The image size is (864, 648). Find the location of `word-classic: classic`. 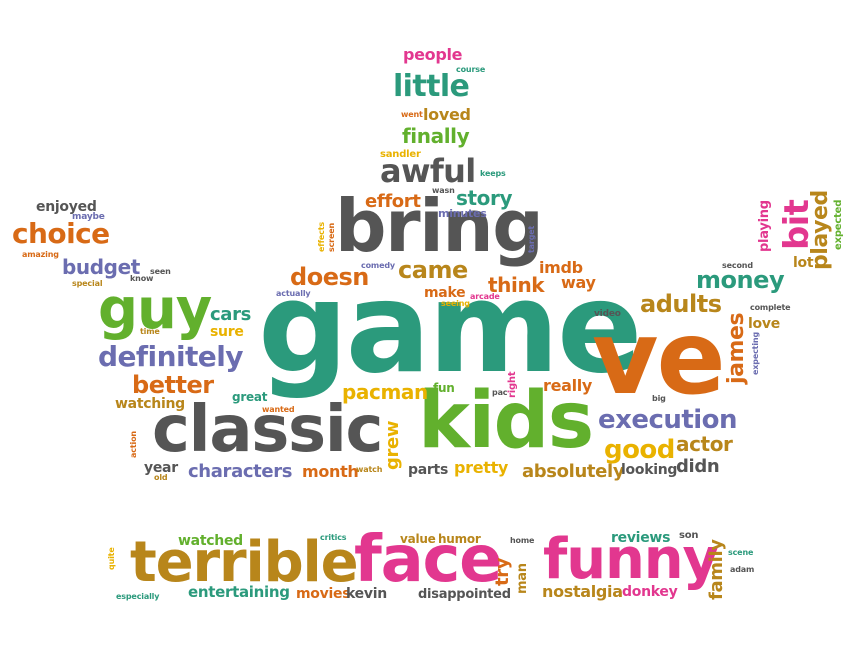

word-classic: classic is located at coordinates (267, 430).